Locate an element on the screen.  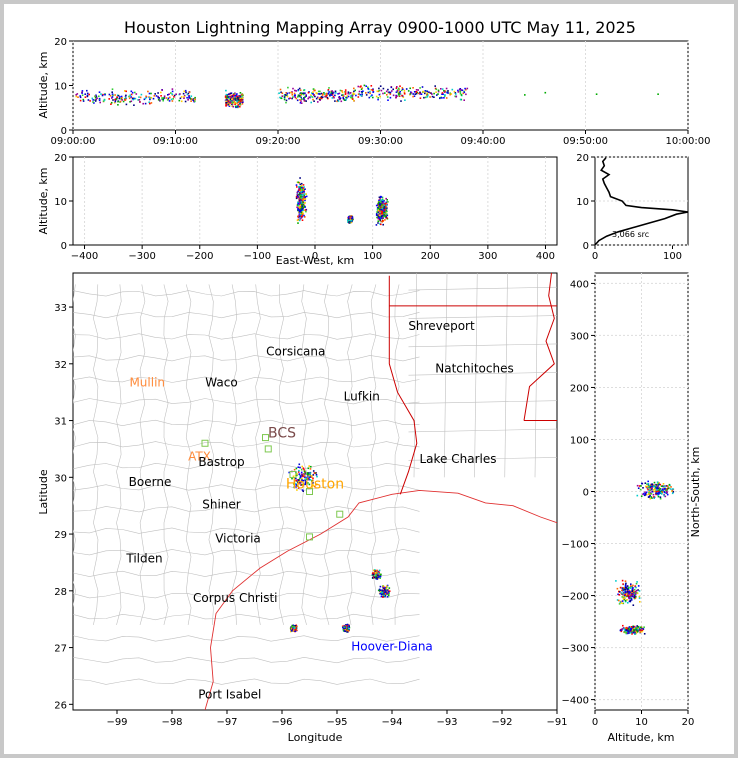
parish-line is located at coordinates (506, 375).